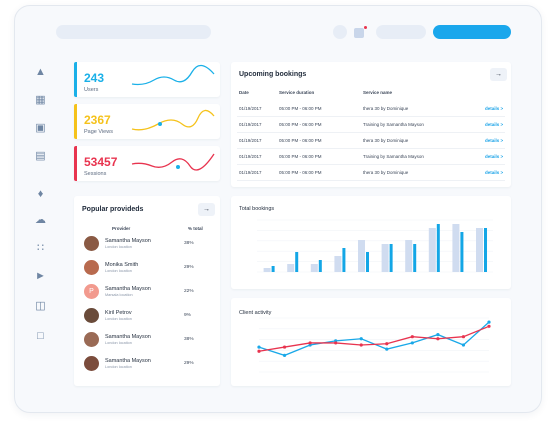 The height and width of the screenshot is (421, 554). What do you see at coordinates (189, 363) in the screenshot?
I see `provider-percent: 29%` at bounding box center [189, 363].